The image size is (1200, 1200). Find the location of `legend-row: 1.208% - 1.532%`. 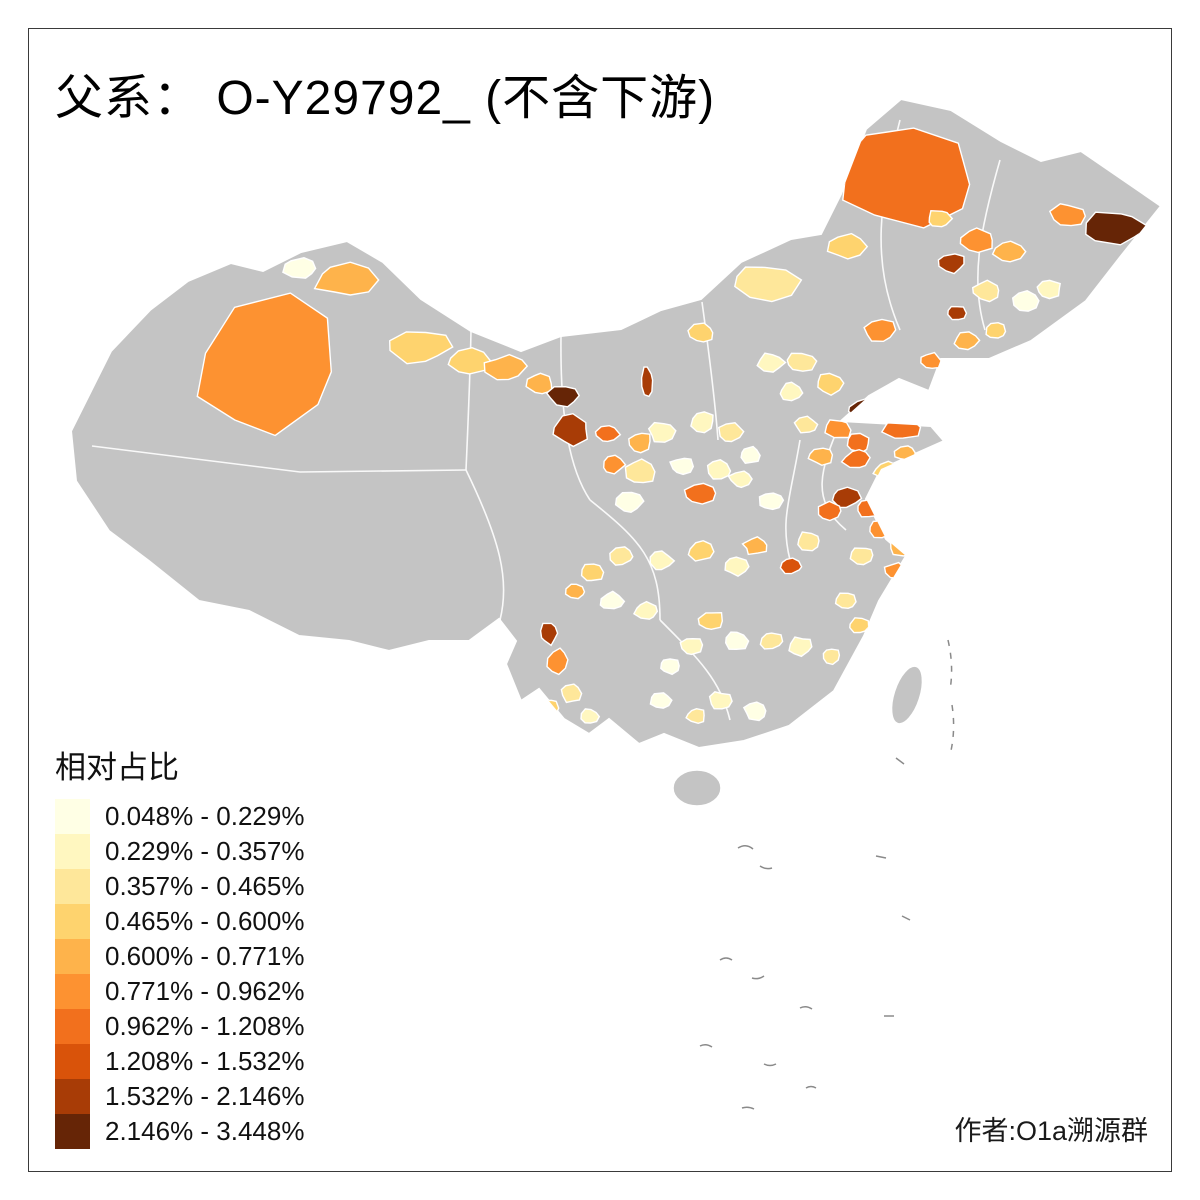

legend-row: 1.208% - 1.532% is located at coordinates (179, 1061).